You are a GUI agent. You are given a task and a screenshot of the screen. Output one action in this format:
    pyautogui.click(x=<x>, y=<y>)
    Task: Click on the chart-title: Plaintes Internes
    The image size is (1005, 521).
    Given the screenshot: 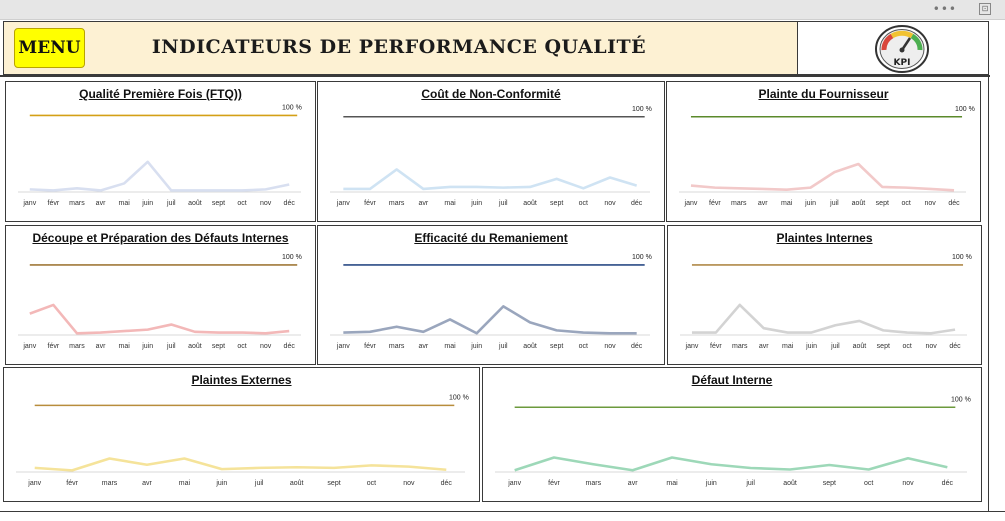 What is the action you would take?
    pyautogui.click(x=824, y=238)
    